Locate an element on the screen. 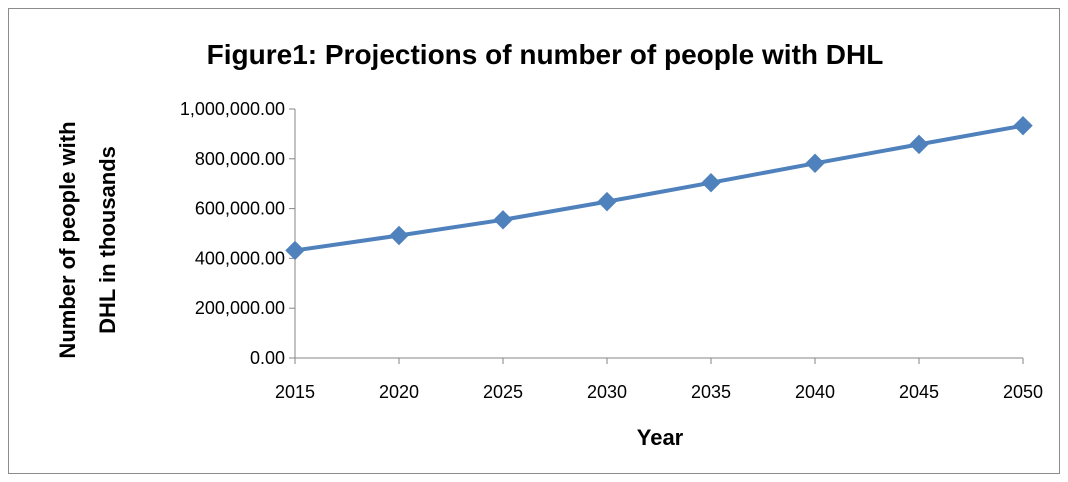  x-tick-label: 2015 is located at coordinates (295, 392).